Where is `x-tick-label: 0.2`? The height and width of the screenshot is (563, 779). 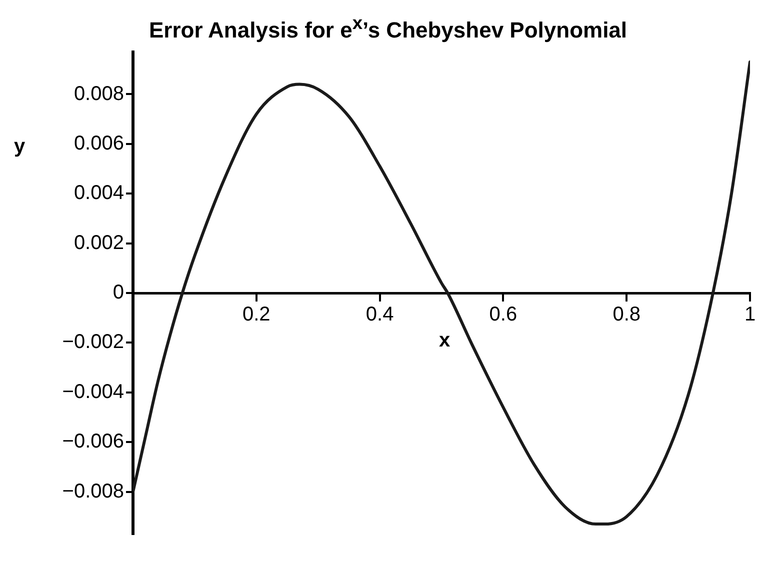 x-tick-label: 0.2 is located at coordinates (256, 315).